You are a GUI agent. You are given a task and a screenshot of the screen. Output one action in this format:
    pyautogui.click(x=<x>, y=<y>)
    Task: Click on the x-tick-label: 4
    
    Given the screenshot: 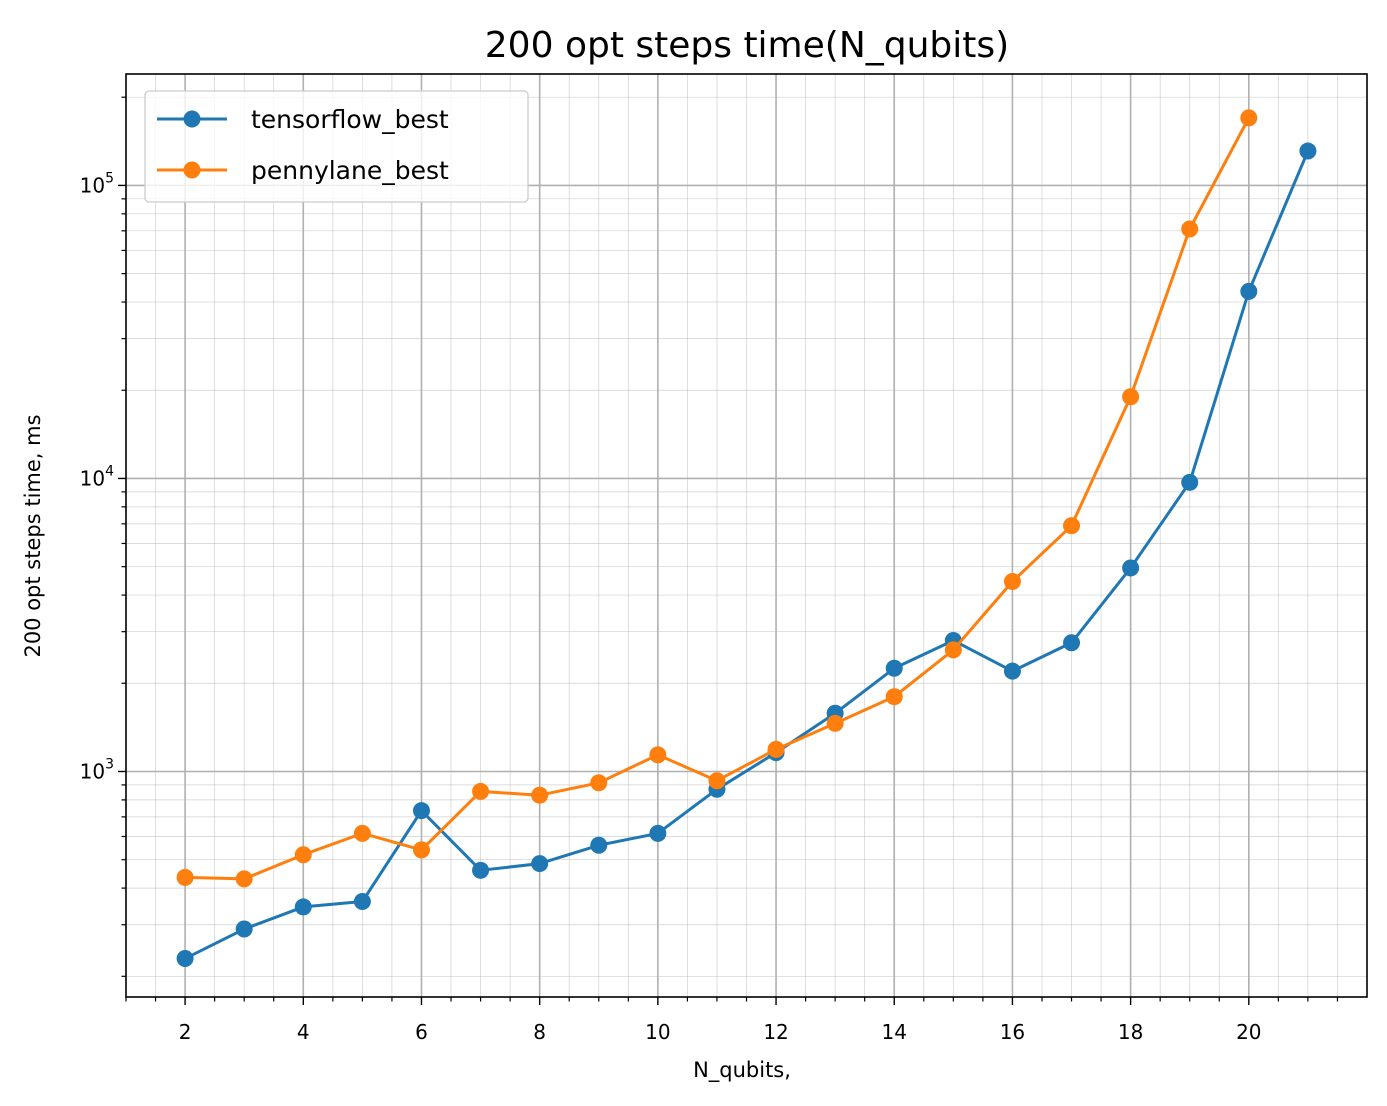 What is the action you would take?
    pyautogui.click(x=303, y=1032)
    